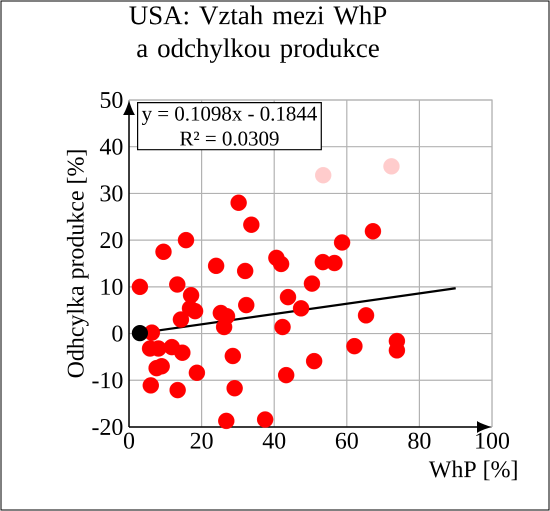 This screenshot has width=550, height=511. I want to click on x-tick-label: 0, so click(129, 440).